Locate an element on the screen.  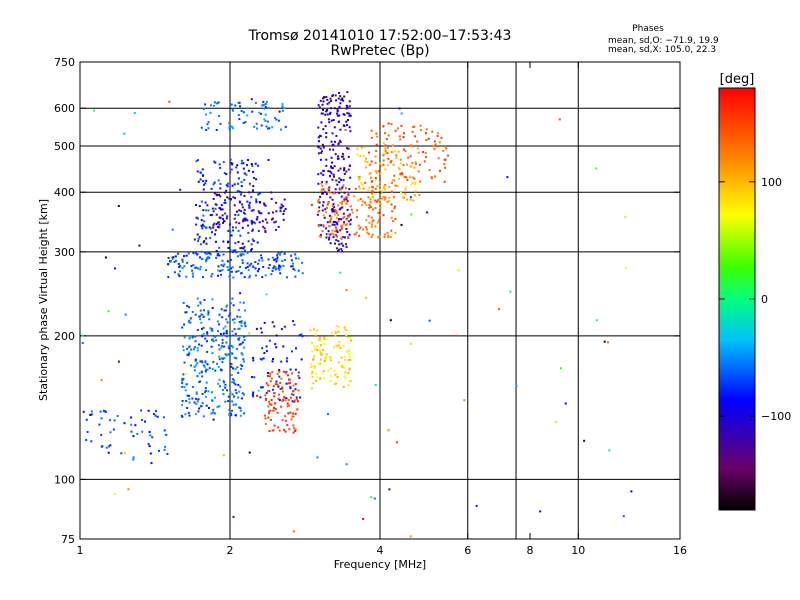
series-x-mode-strong-band is located at coordinates (334, 172).